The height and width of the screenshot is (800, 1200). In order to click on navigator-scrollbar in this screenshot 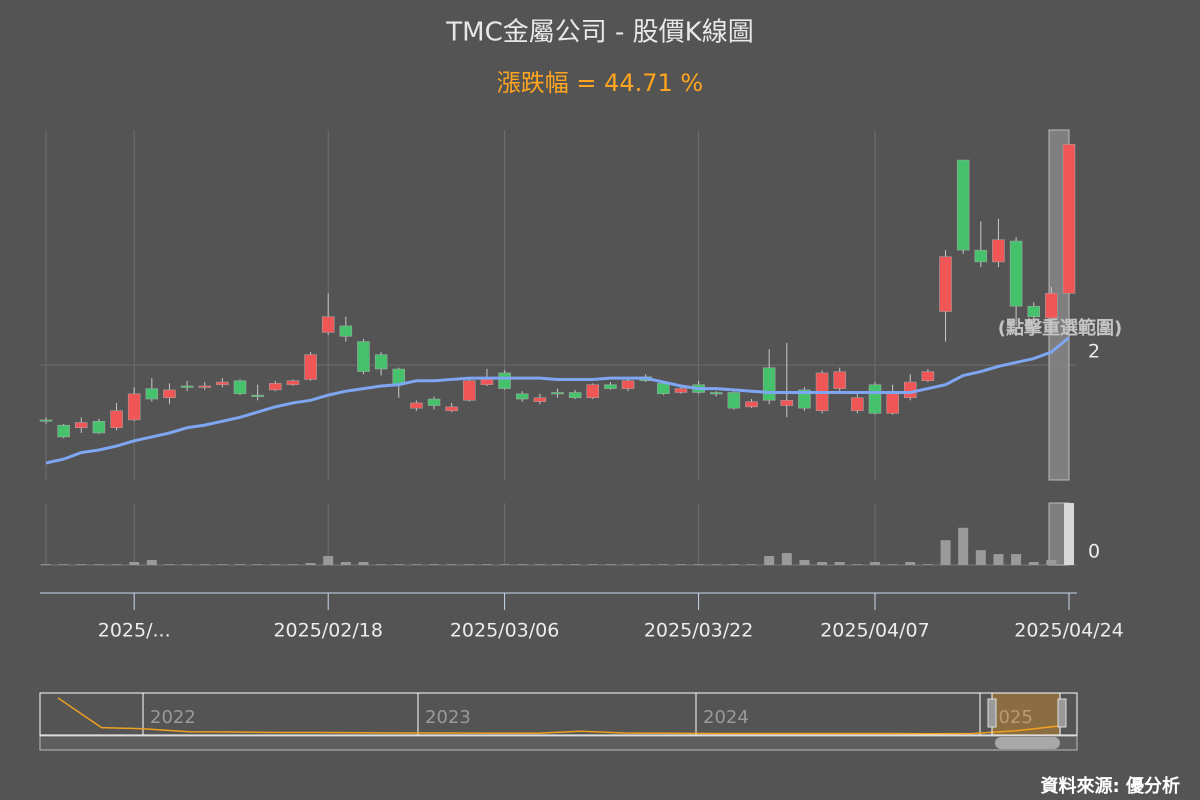, I will do `click(558, 743)`.